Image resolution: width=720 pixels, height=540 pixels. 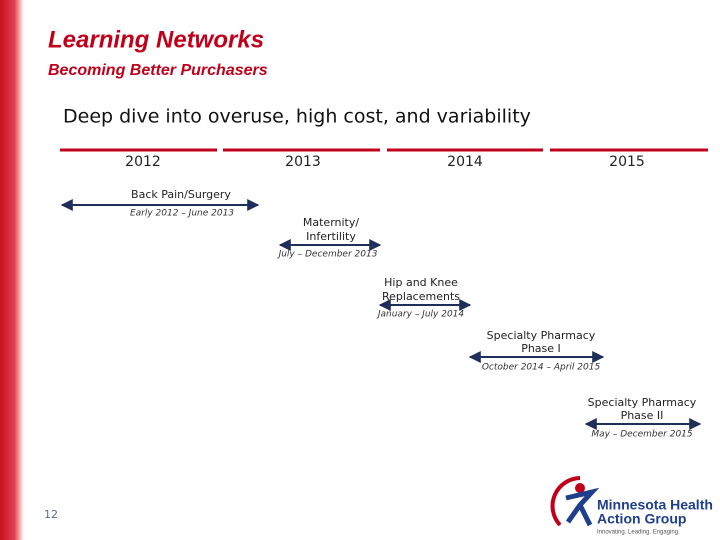 I want to click on item-dates: January – July 2014, so click(x=420, y=315).